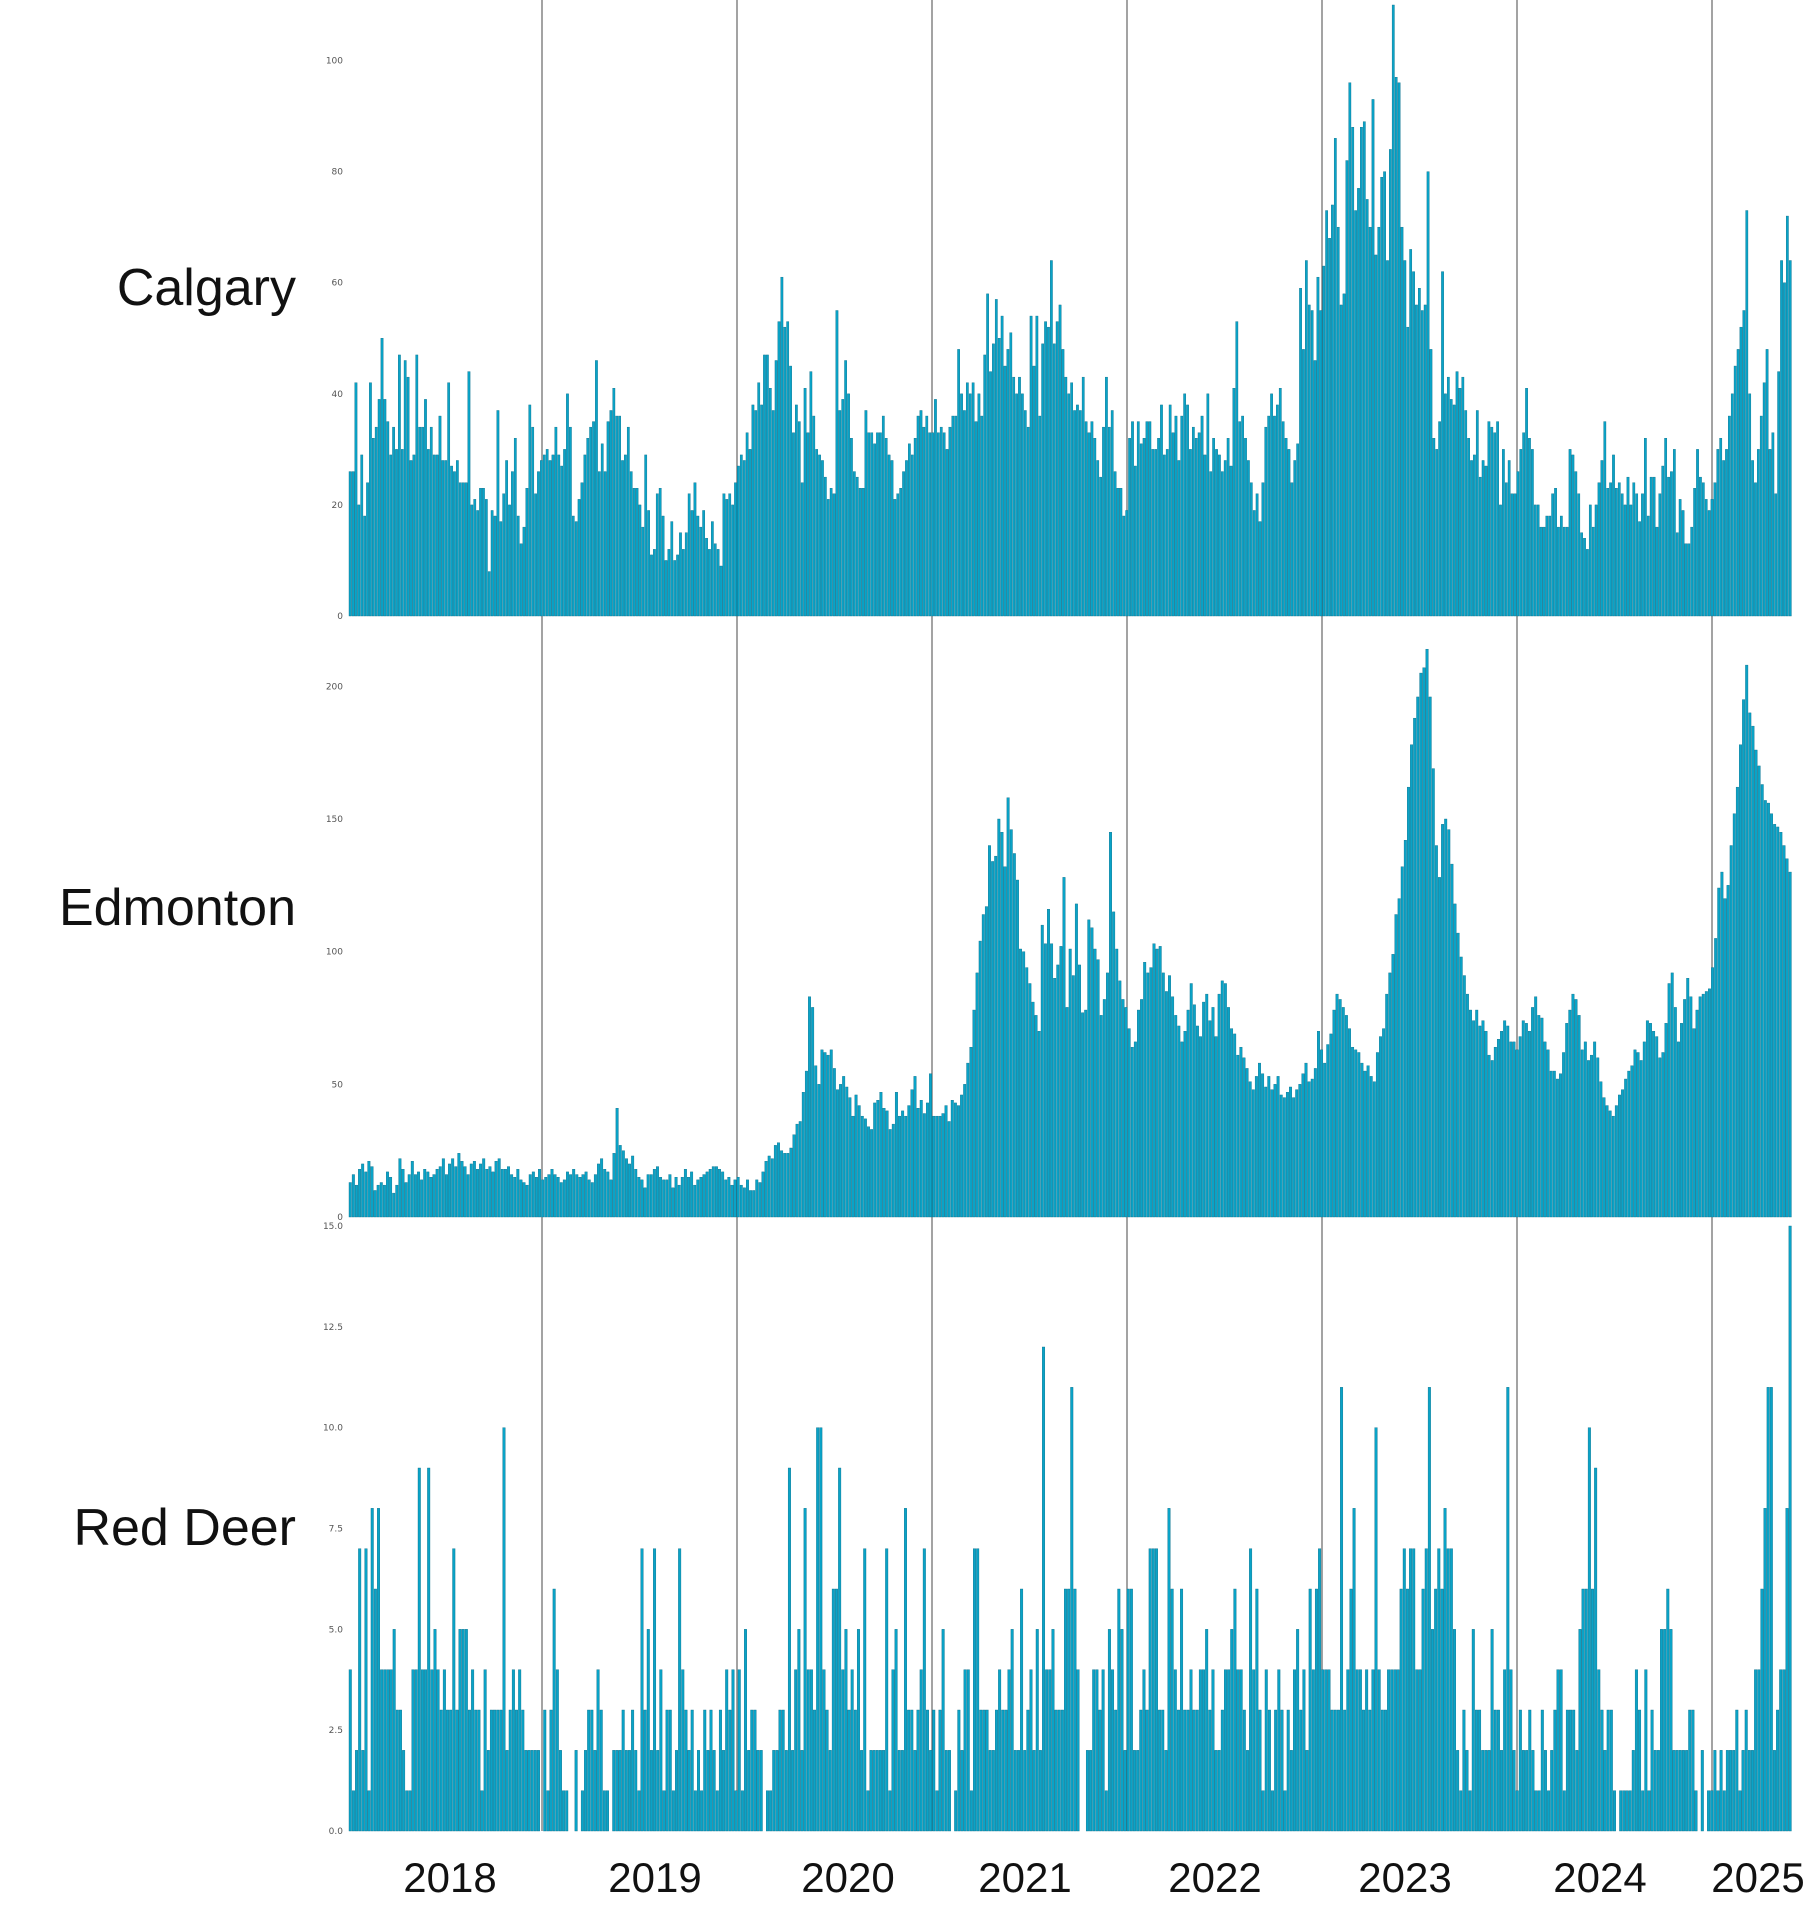 The height and width of the screenshot is (1916, 1810). What do you see at coordinates (336, 1630) in the screenshot?
I see `ytick-label: 5.0` at bounding box center [336, 1630].